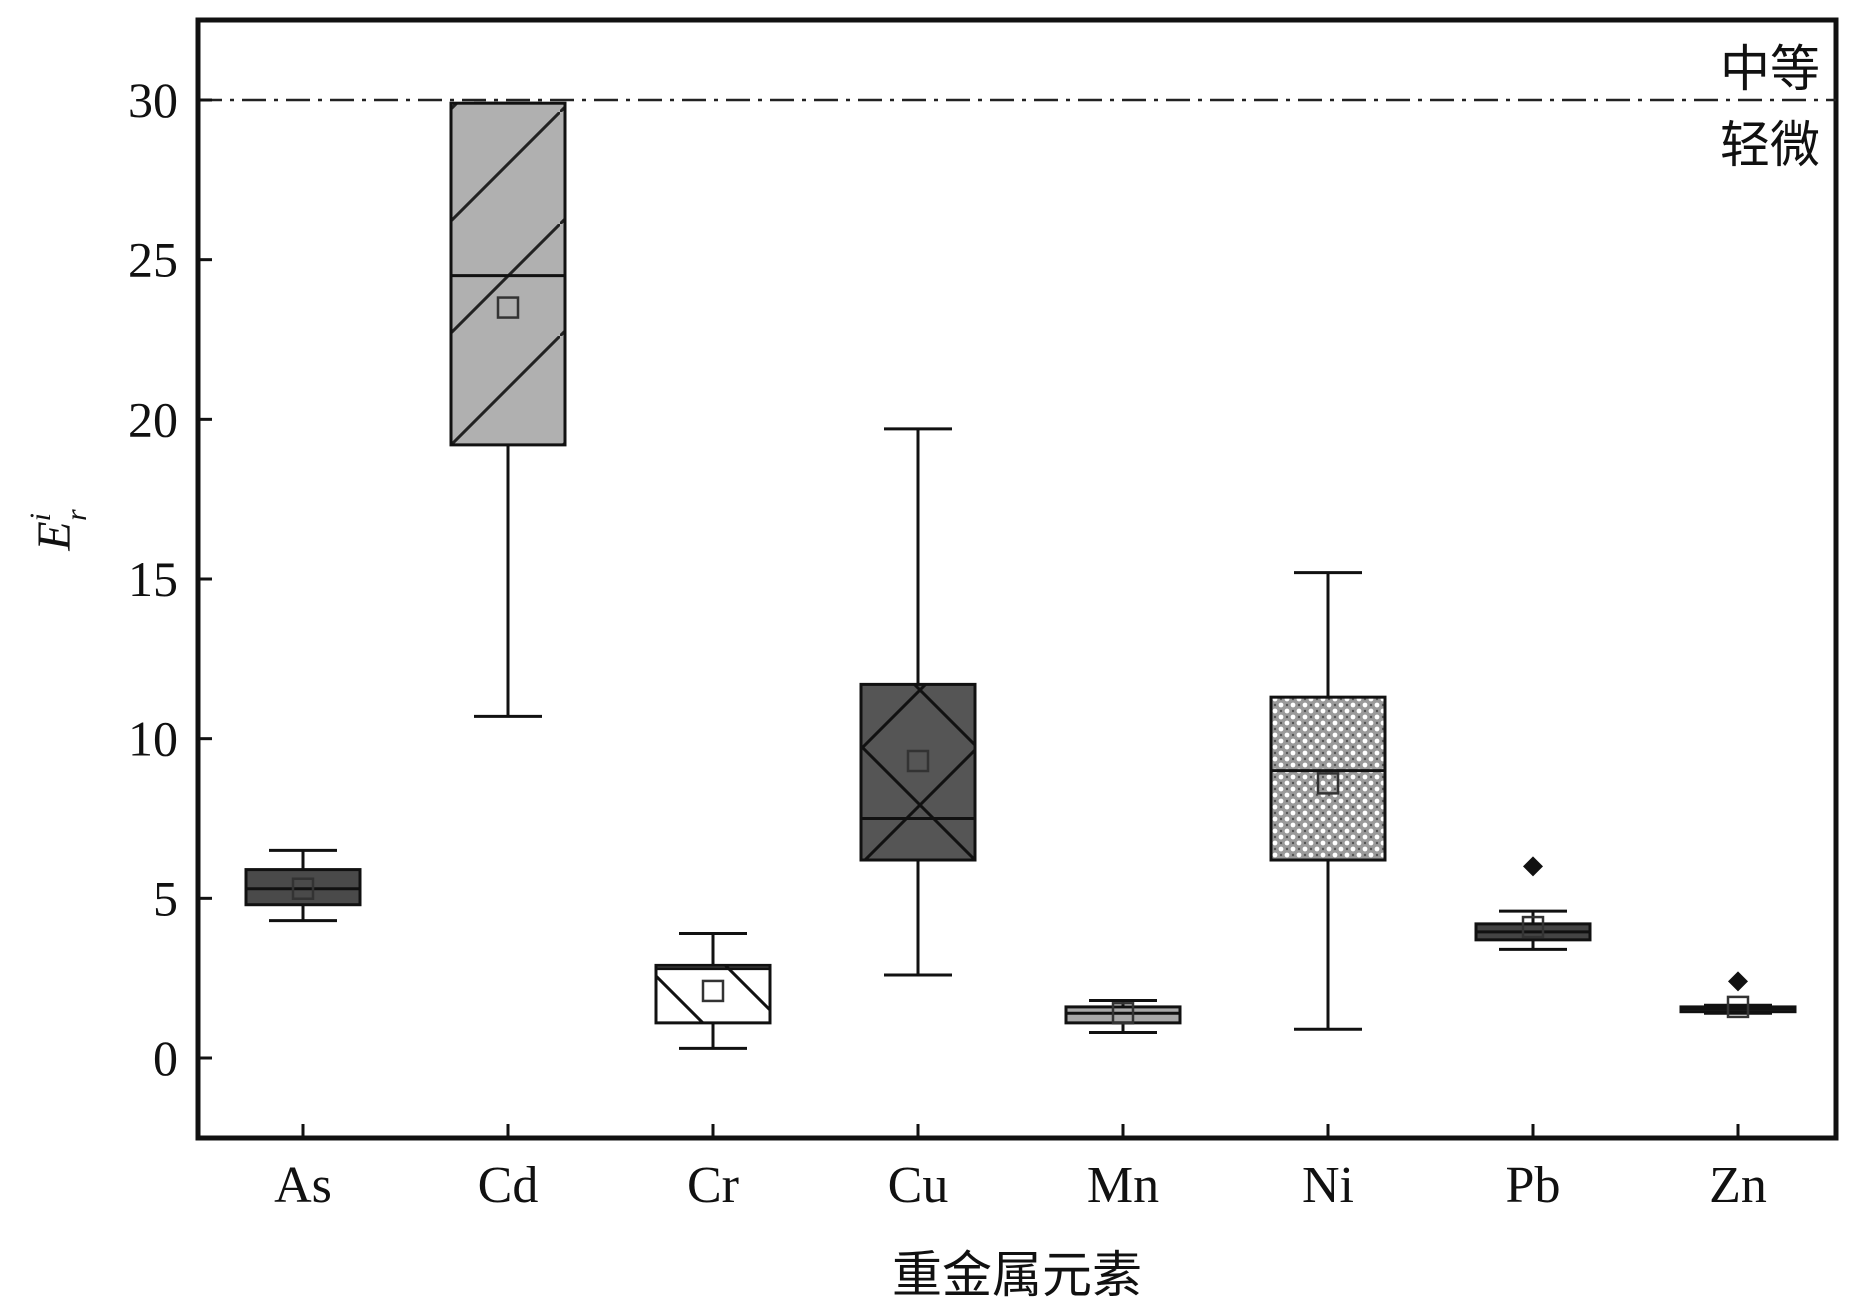 This screenshot has width=1856, height=1313. I want to click on mean-marker-Cr, so click(713, 991).